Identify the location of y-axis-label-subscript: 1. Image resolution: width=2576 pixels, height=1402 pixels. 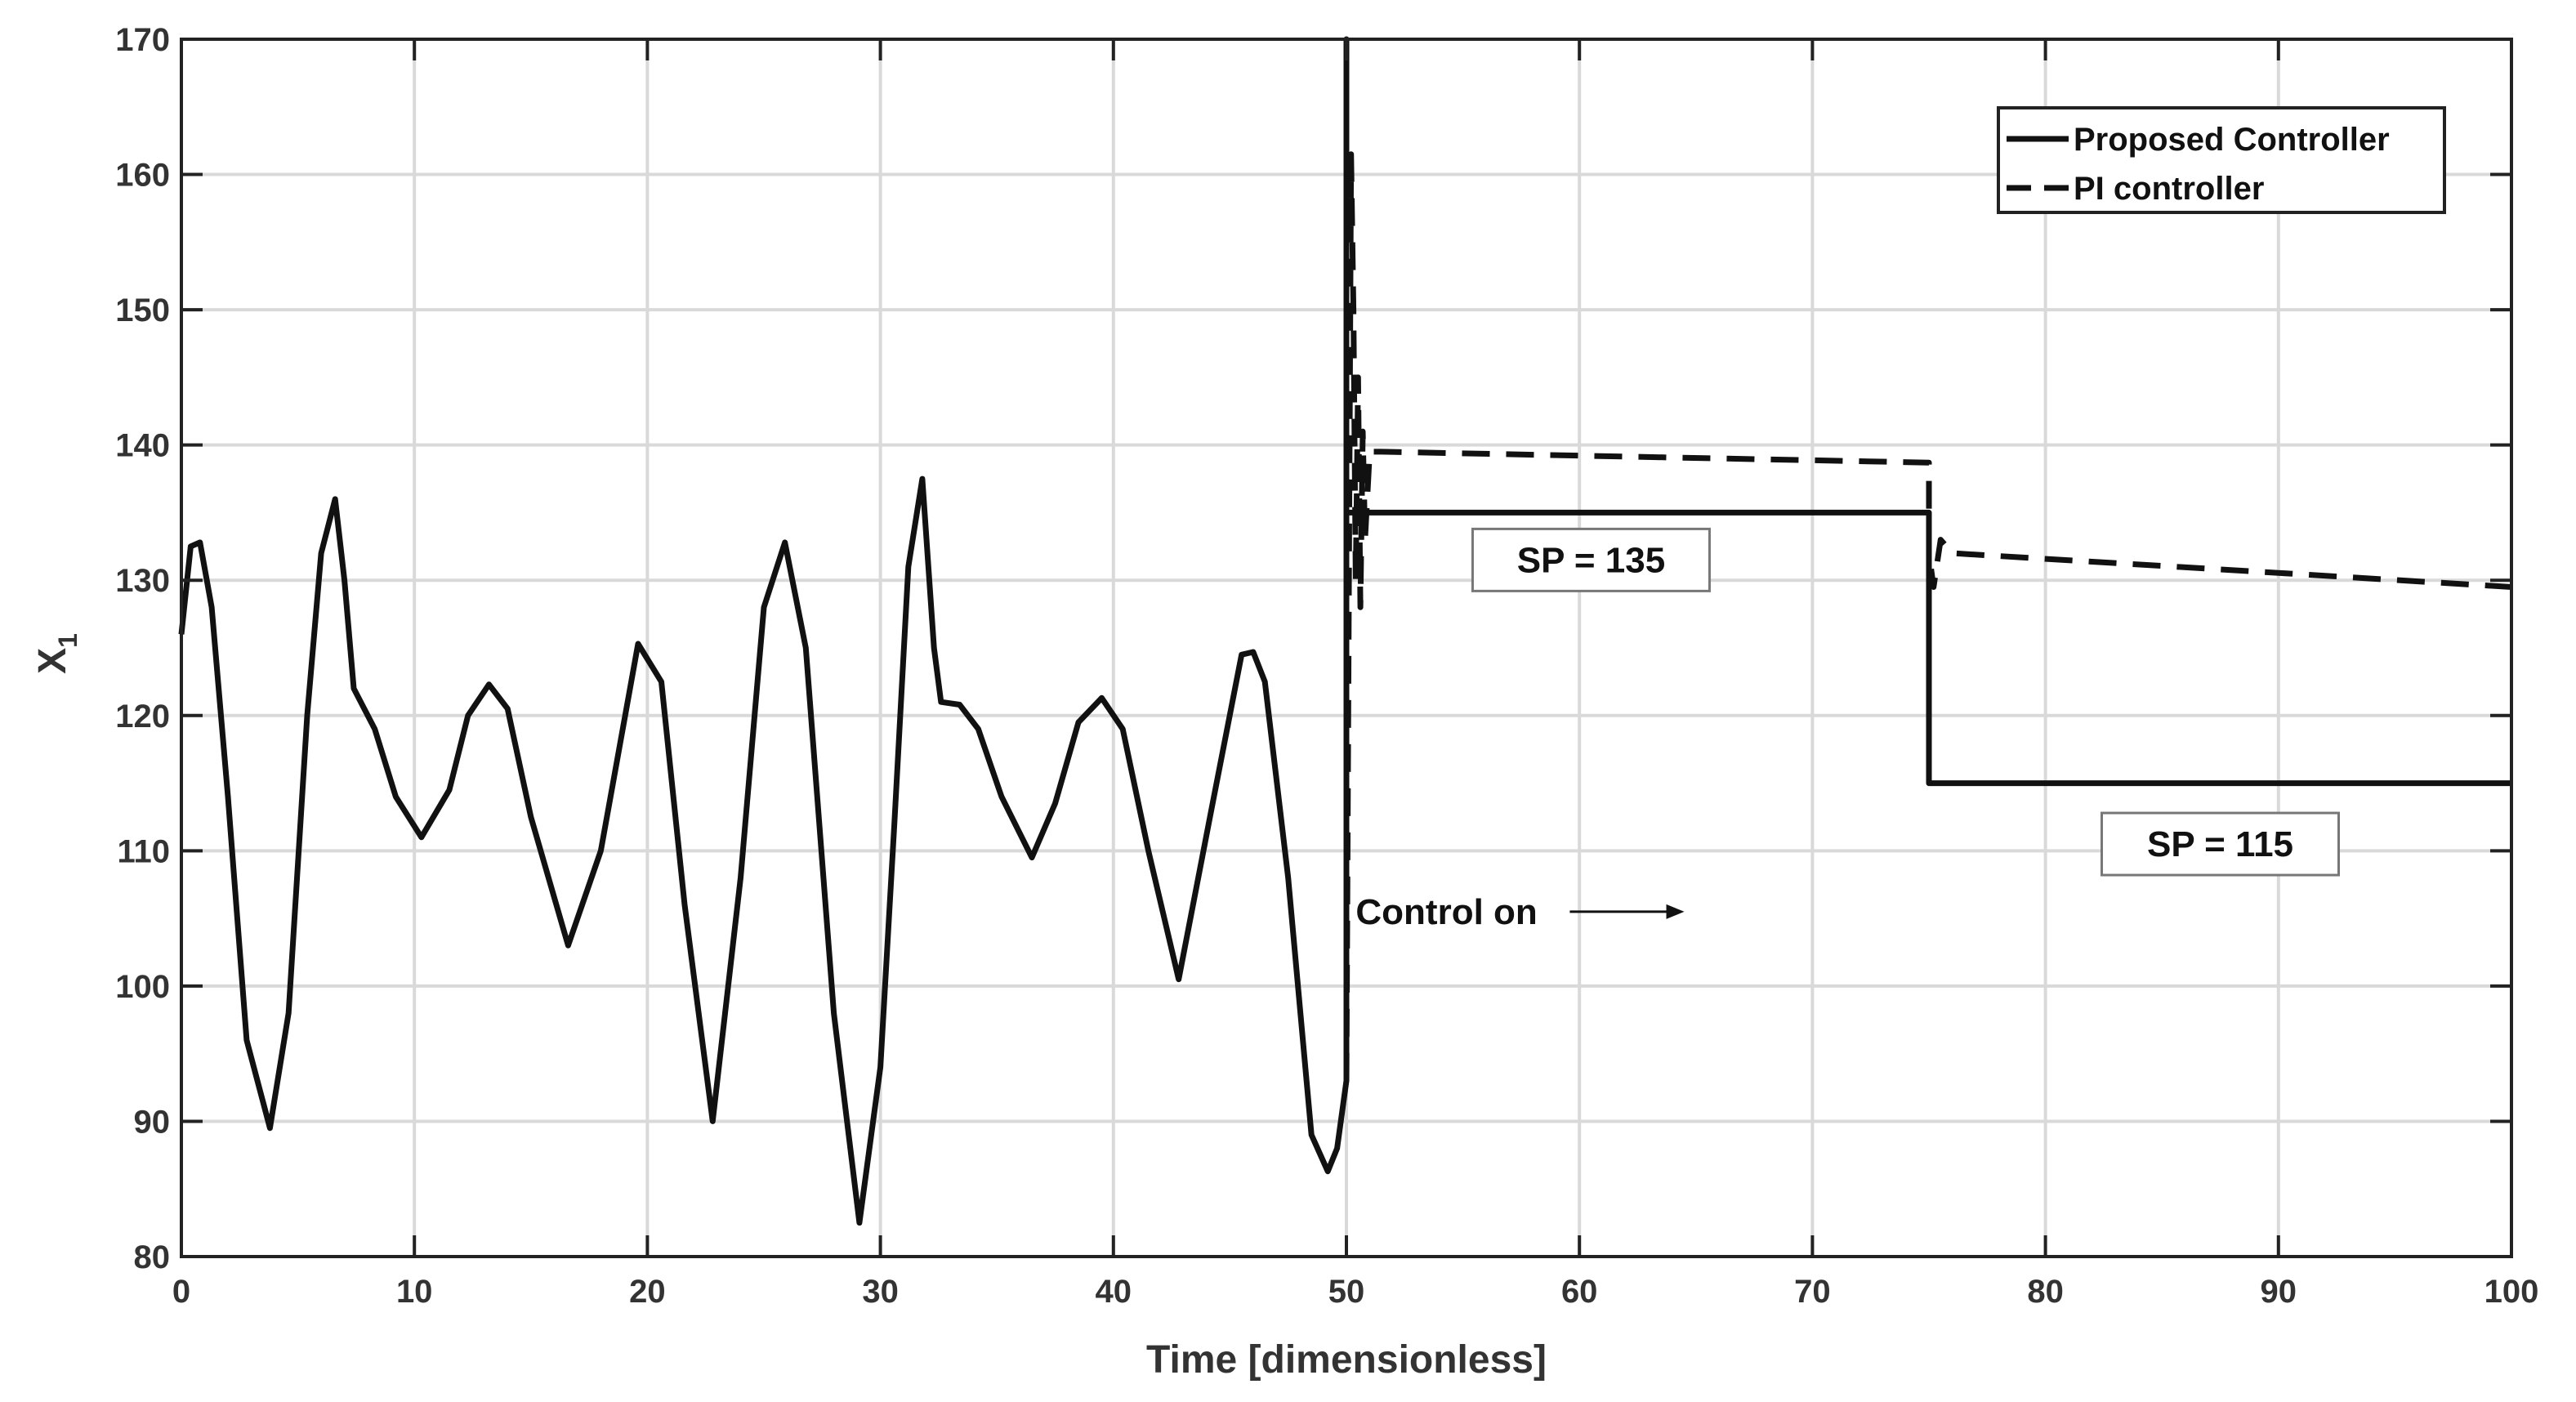
(68, 640).